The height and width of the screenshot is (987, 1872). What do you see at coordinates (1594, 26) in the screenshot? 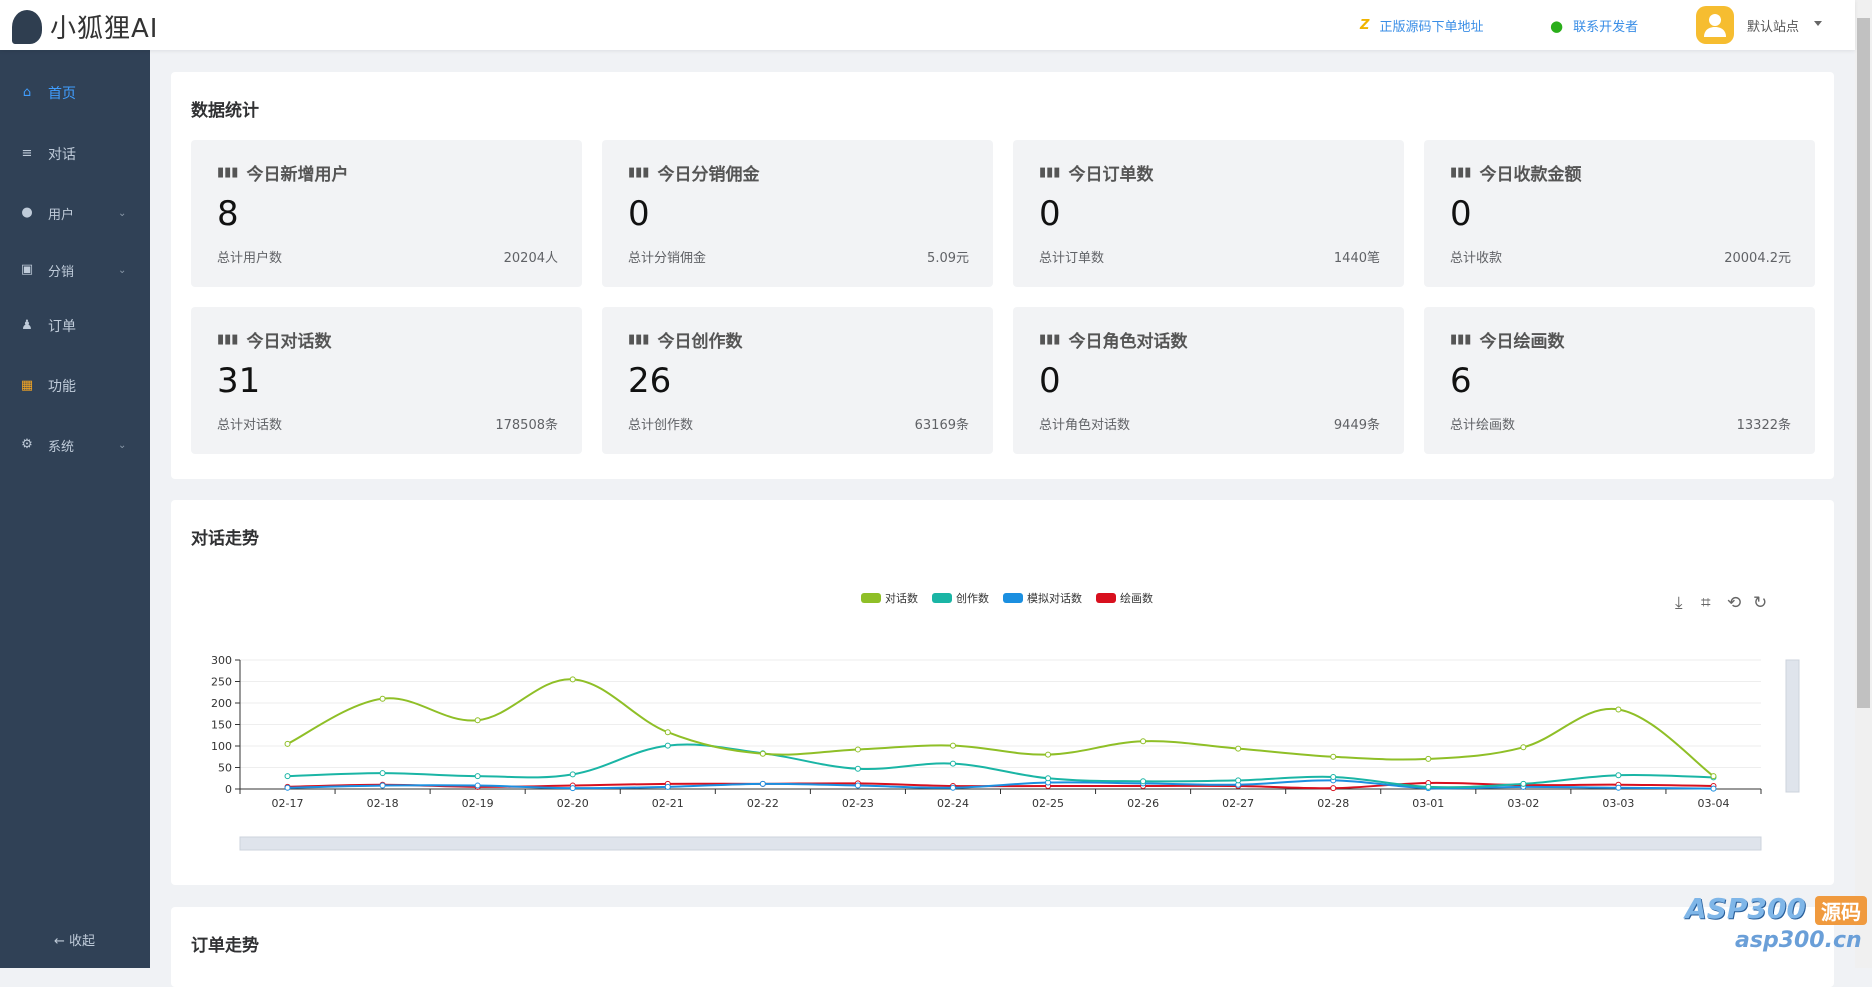
I see `contact-developer-link: ● 联系开发者` at bounding box center [1594, 26].